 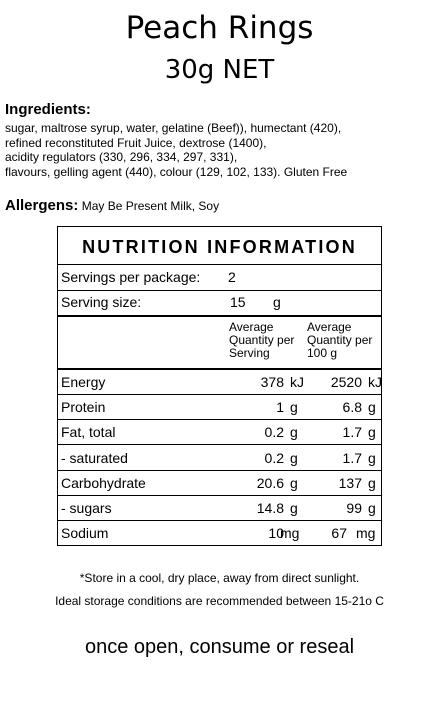 I want to click on servings-label: Servings per package:, so click(x=131, y=277).